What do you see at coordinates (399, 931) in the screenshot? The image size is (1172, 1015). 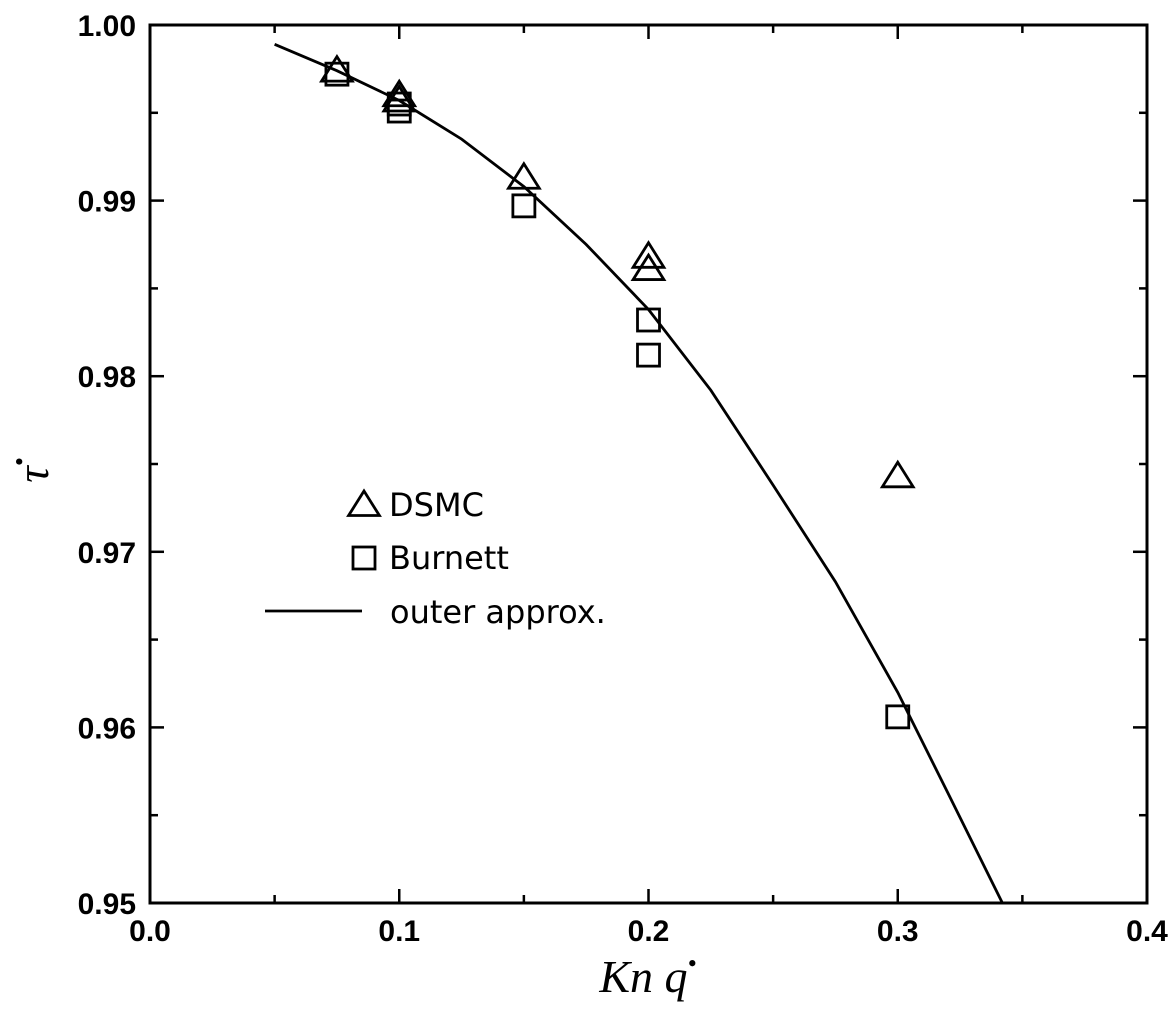 I see `x-tick-label: 0.1` at bounding box center [399, 931].